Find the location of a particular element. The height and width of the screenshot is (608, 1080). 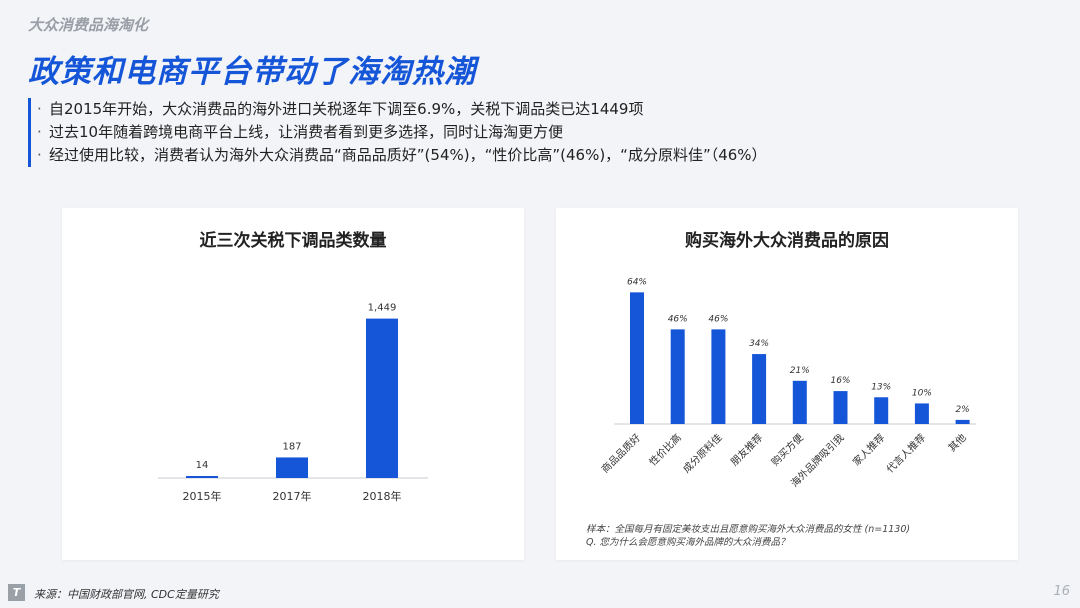

category-label: 2017年 is located at coordinates (292, 496).